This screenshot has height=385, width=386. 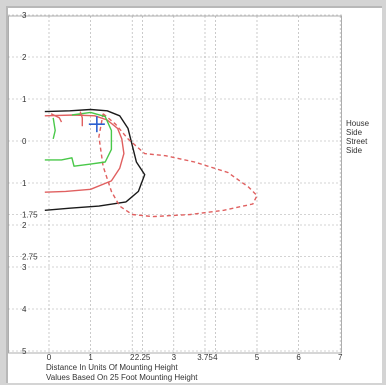 What do you see at coordinates (24, 309) in the screenshot?
I see `y-tick-label: 4` at bounding box center [24, 309].